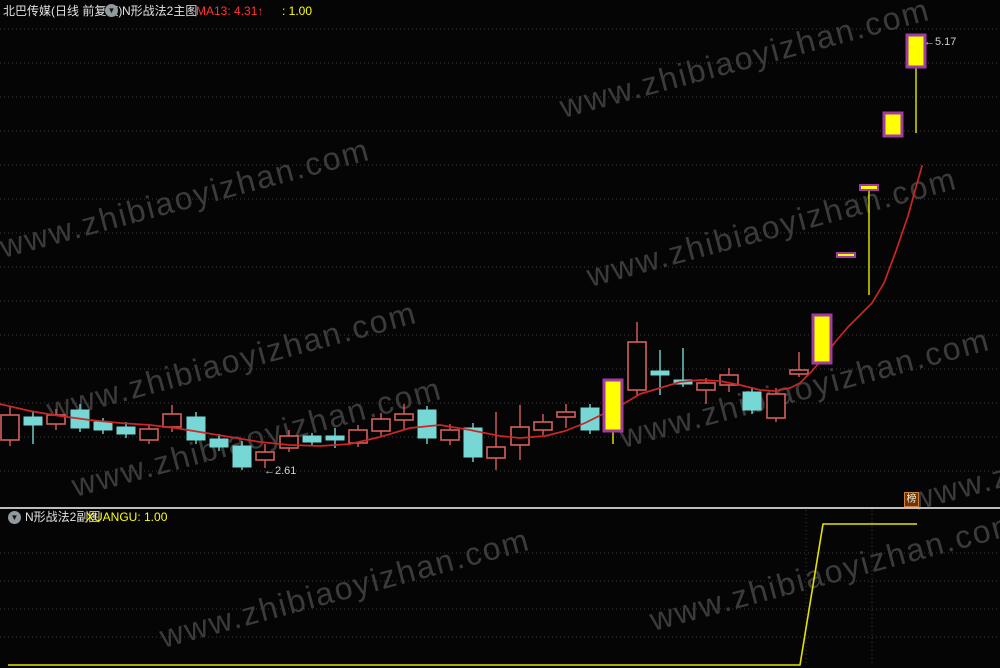  I want to click on indicator-extra-value: : 1.00, so click(297, 11).